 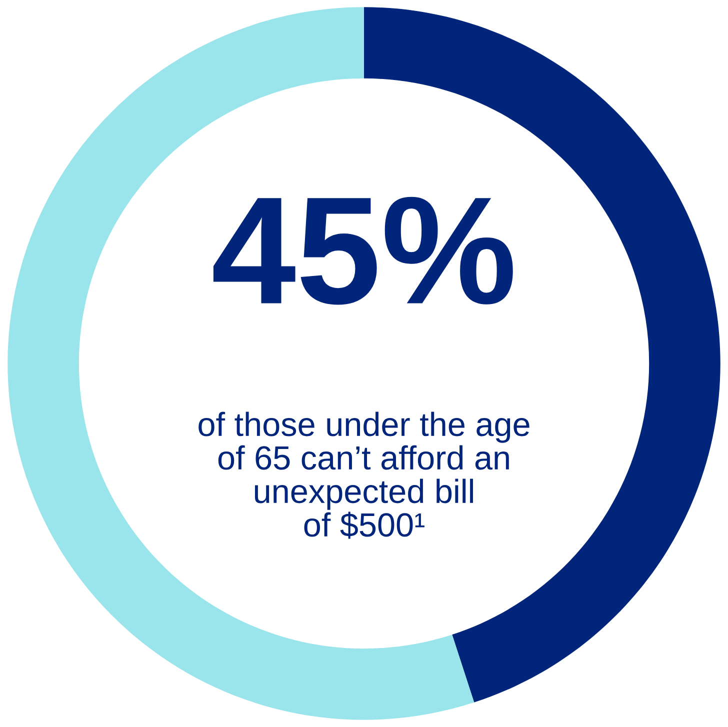 What do you see at coordinates (363, 250) in the screenshot?
I see `data-label: 45%` at bounding box center [363, 250].